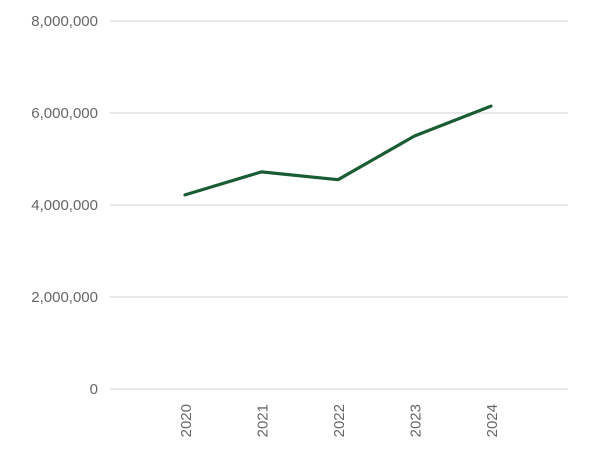 The width and height of the screenshot is (595, 470). I want to click on x-tick-label: 2023, so click(416, 420).